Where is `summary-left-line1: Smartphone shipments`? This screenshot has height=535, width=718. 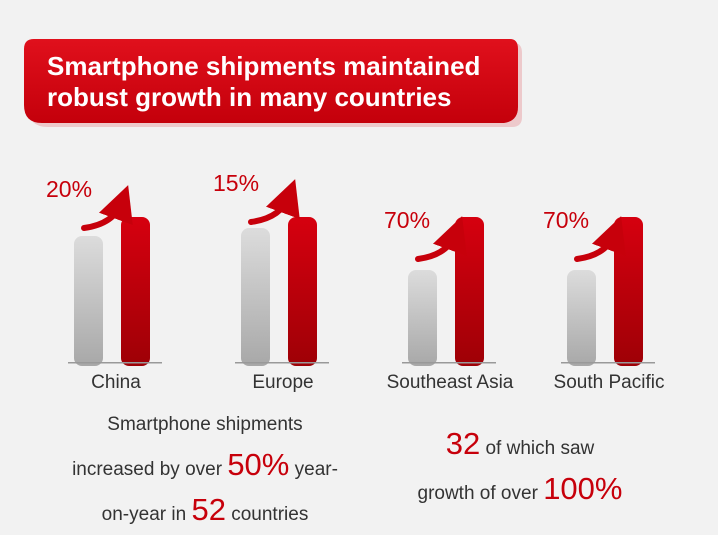 summary-left-line1: Smartphone shipments is located at coordinates (205, 424).